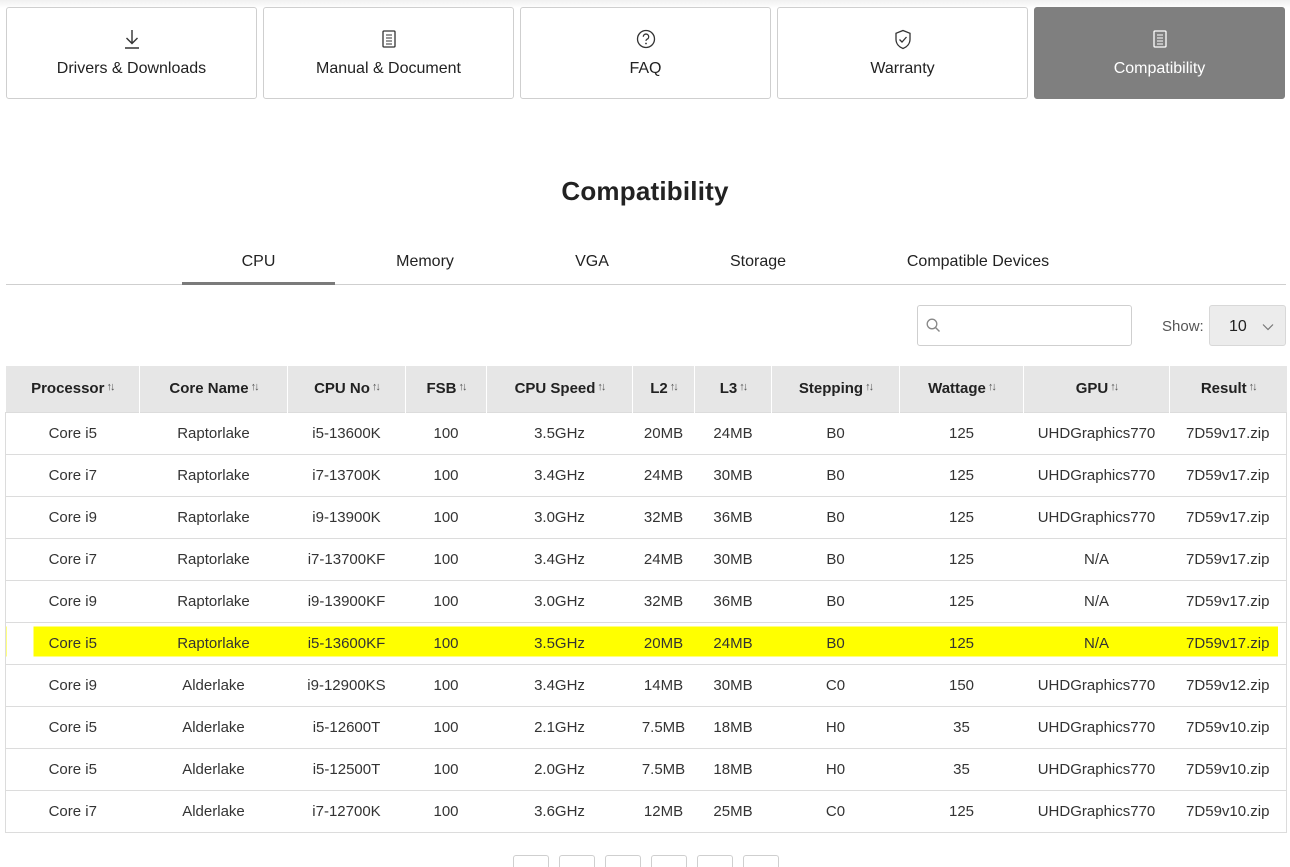 The height and width of the screenshot is (867, 1290). I want to click on table-cell: 35, so click(961, 726).